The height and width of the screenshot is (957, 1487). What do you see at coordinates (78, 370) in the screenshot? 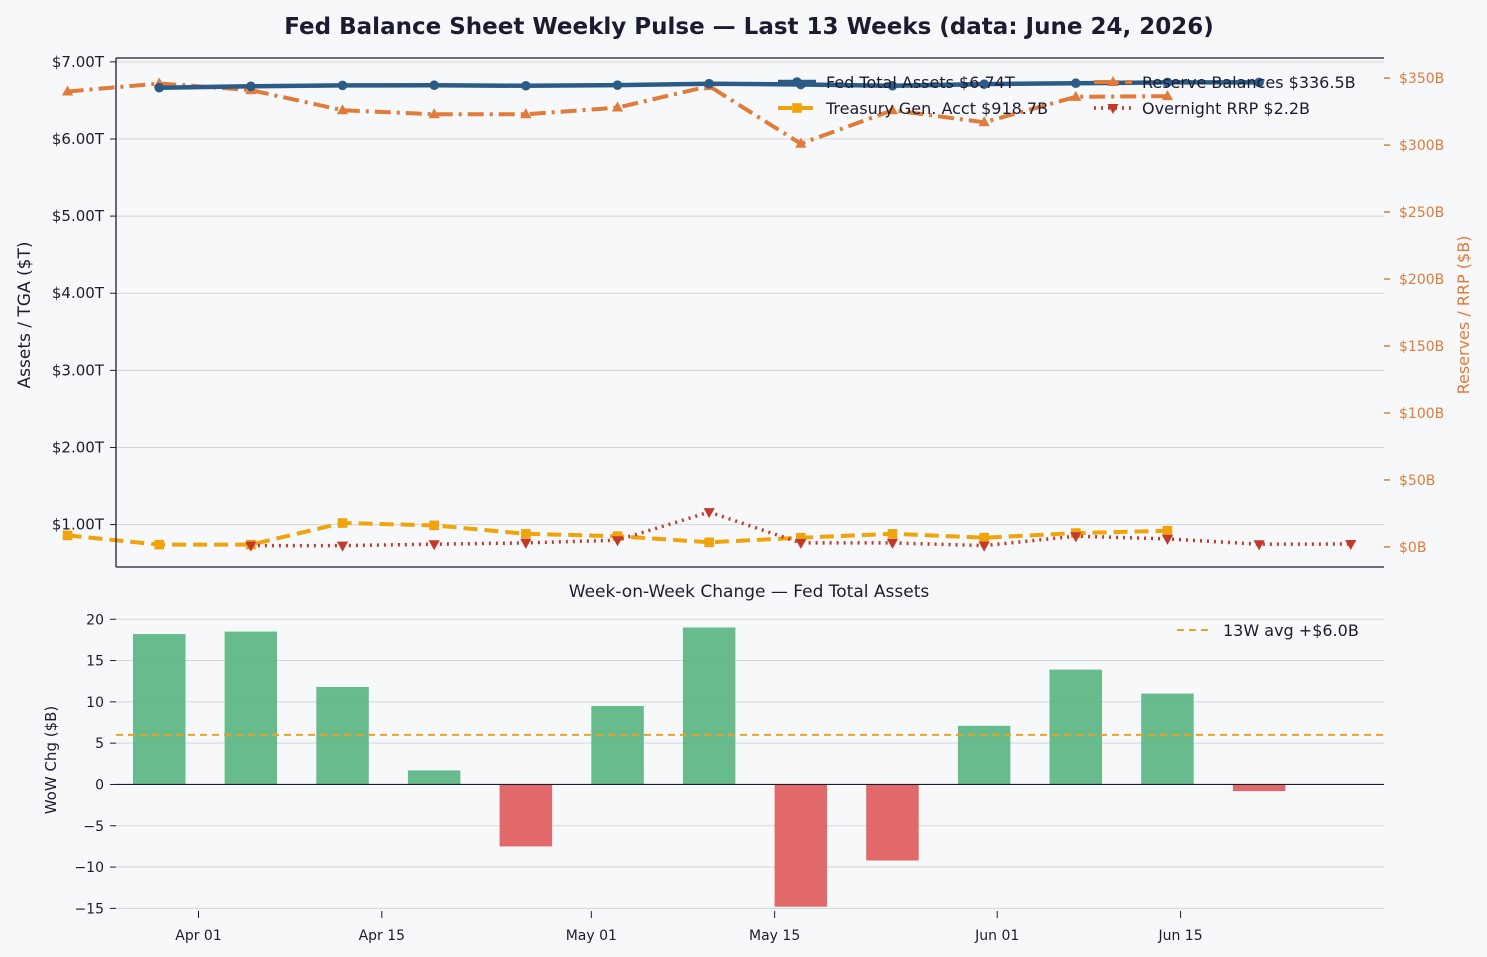
I see `left-tick-label: $3.00T` at bounding box center [78, 370].